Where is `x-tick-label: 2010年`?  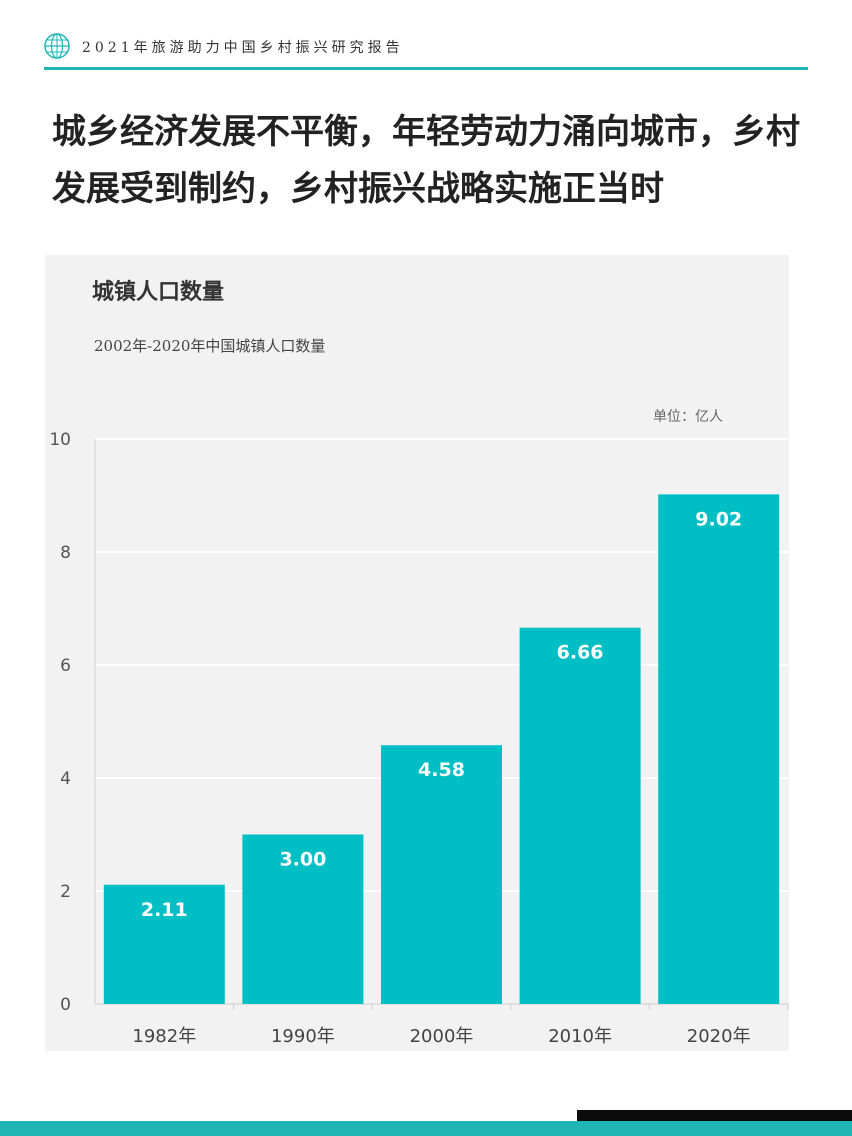 x-tick-label: 2010年 is located at coordinates (580, 1036).